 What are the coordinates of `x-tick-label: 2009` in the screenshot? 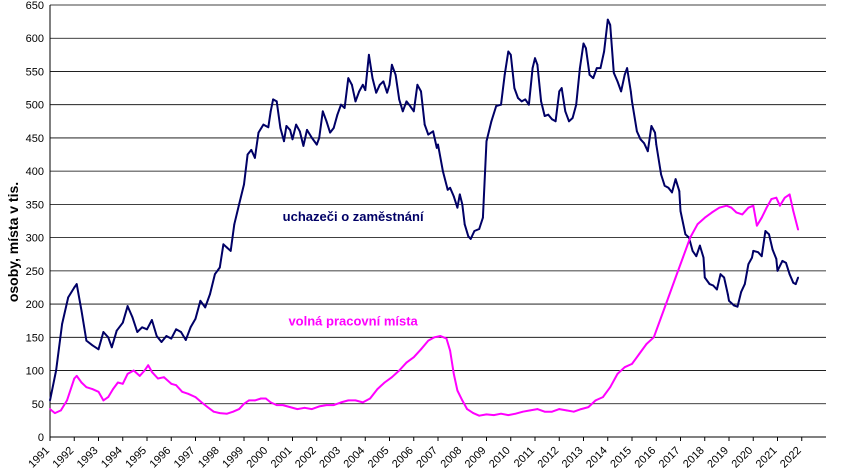 It's located at (476, 458).